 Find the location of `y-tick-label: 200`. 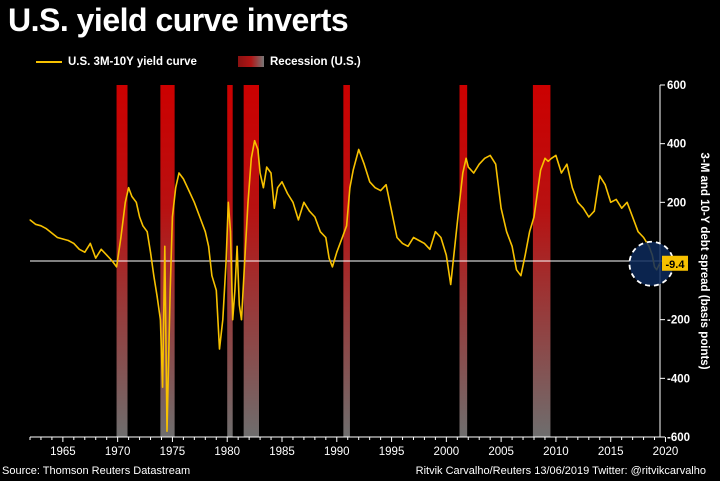

y-tick-label: 200 is located at coordinates (676, 203).